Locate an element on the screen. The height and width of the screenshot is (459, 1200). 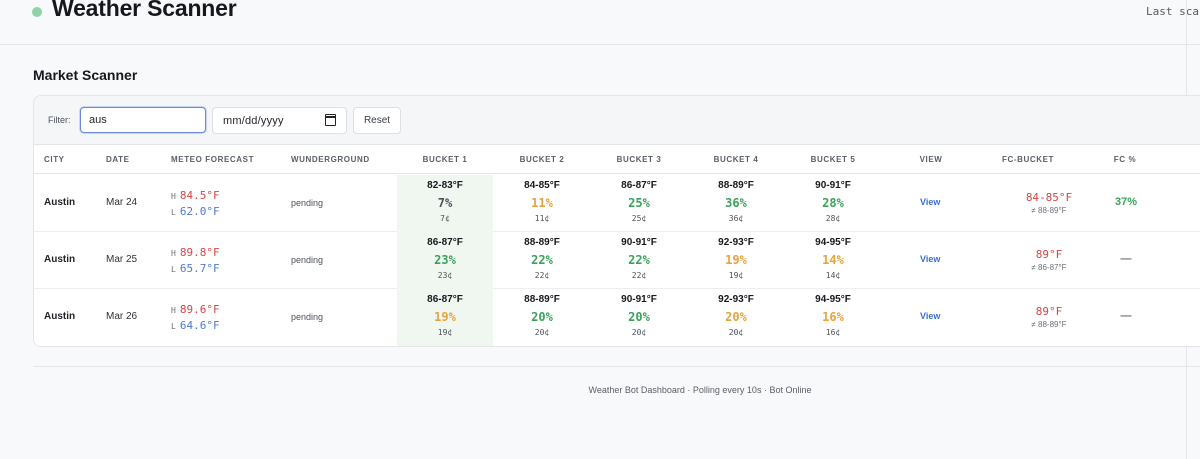
bucket-range: 82-83°F is located at coordinates (445, 185).